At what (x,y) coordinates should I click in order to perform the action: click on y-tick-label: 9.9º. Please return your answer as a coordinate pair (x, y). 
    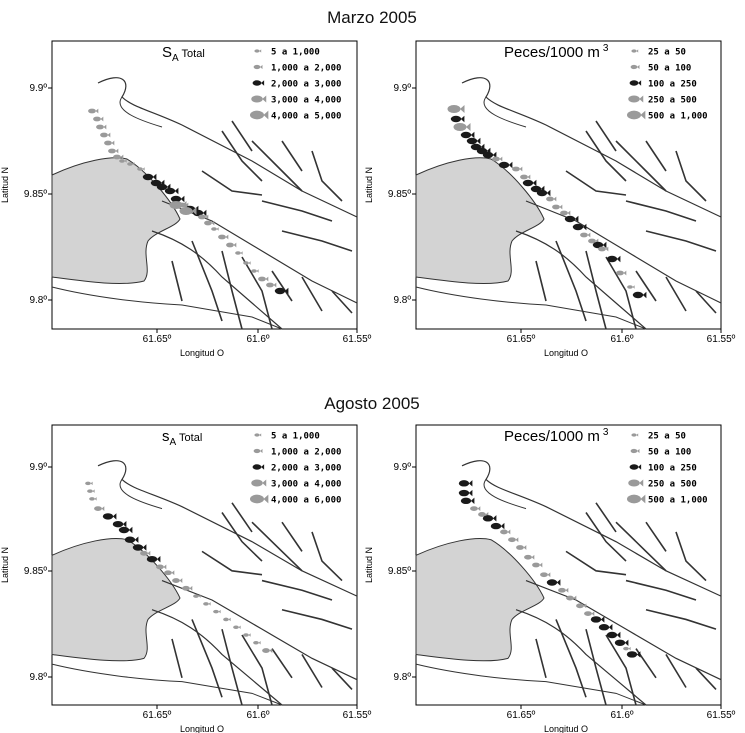
    Looking at the image, I should click on (38, 467).